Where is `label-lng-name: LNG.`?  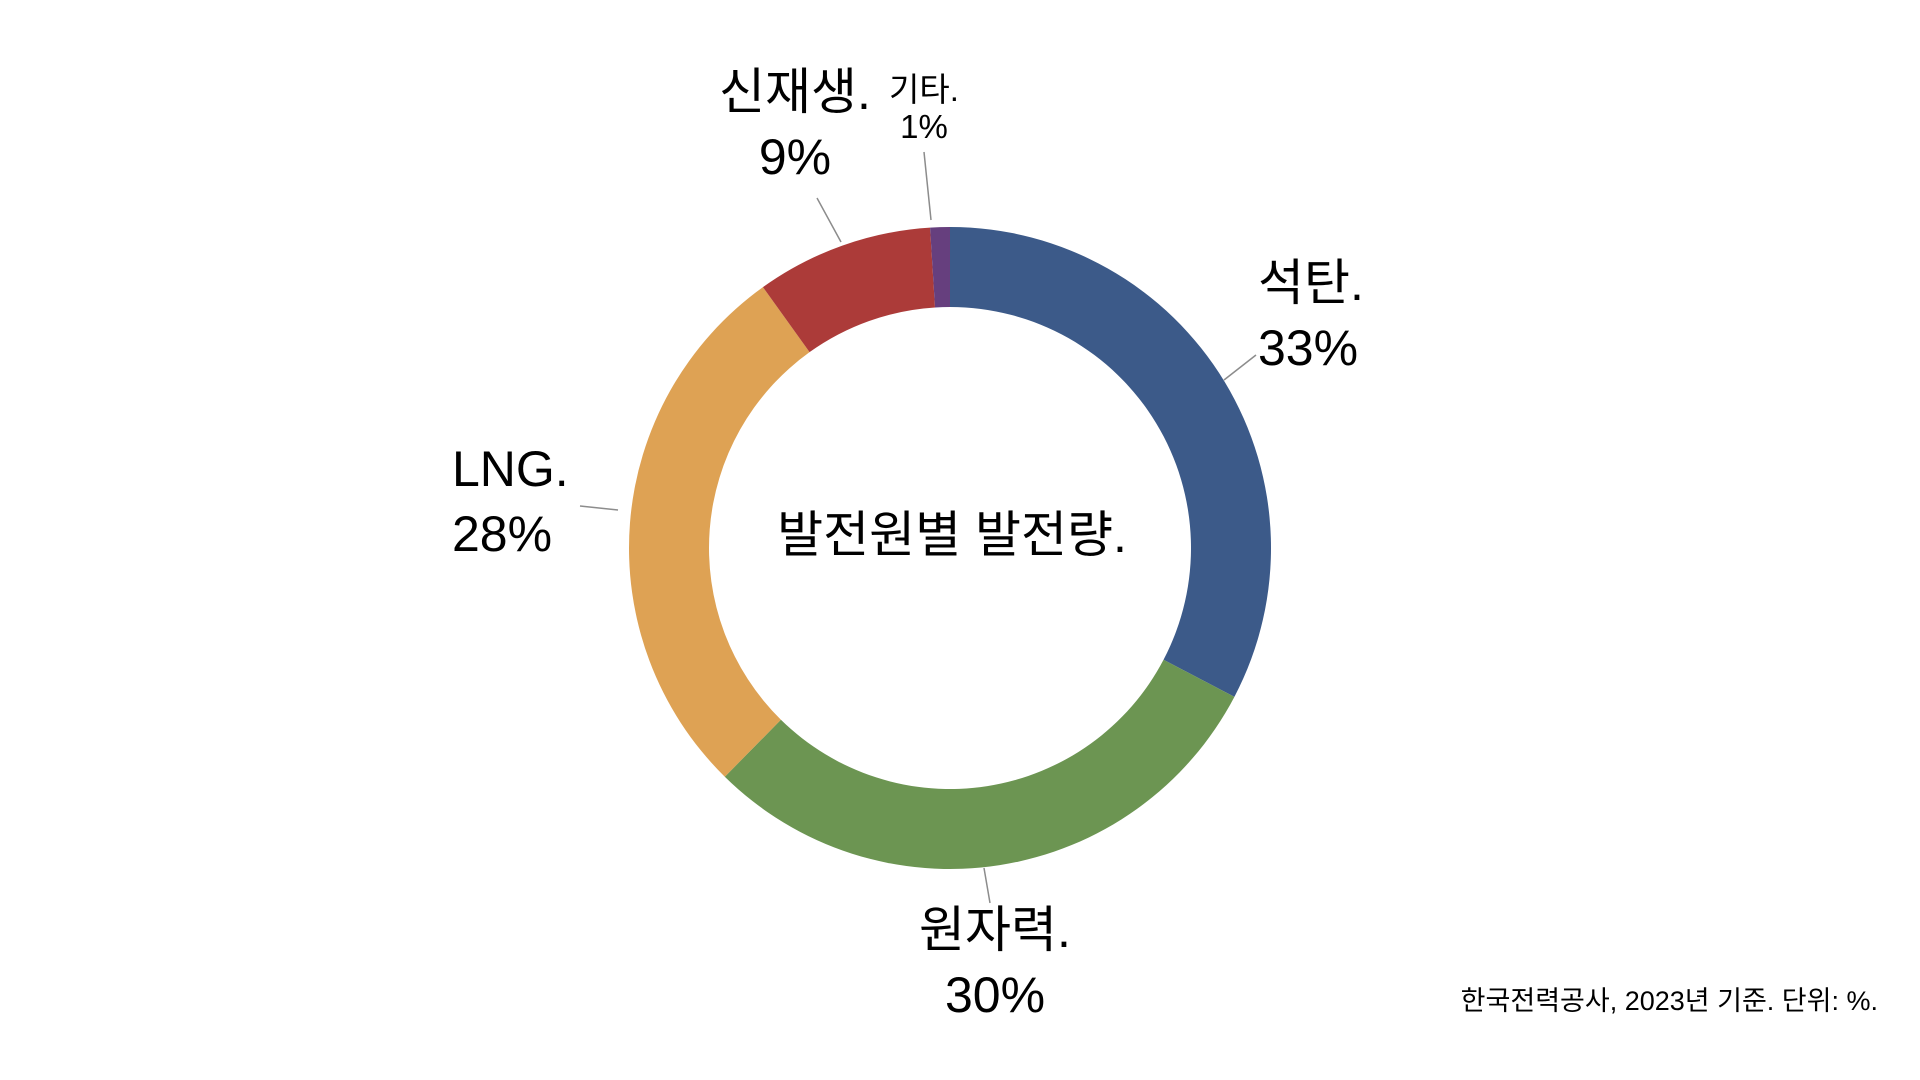
label-lng-name: LNG. is located at coordinates (510, 469).